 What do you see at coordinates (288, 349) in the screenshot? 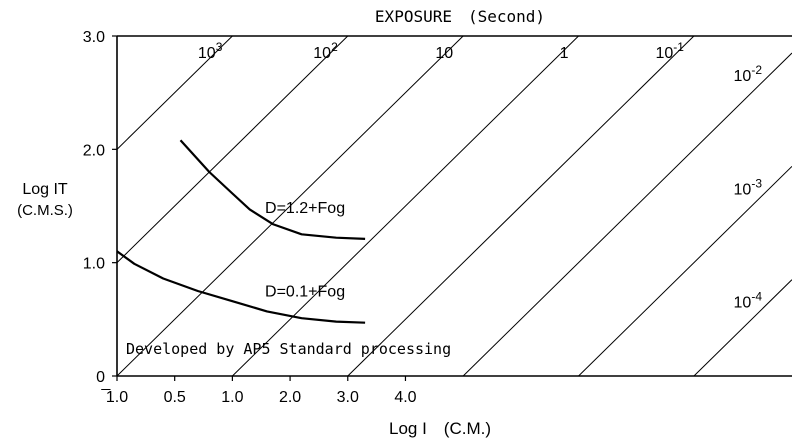
I see `processing-annotation: Developed by AP5 Standard processing` at bounding box center [288, 349].